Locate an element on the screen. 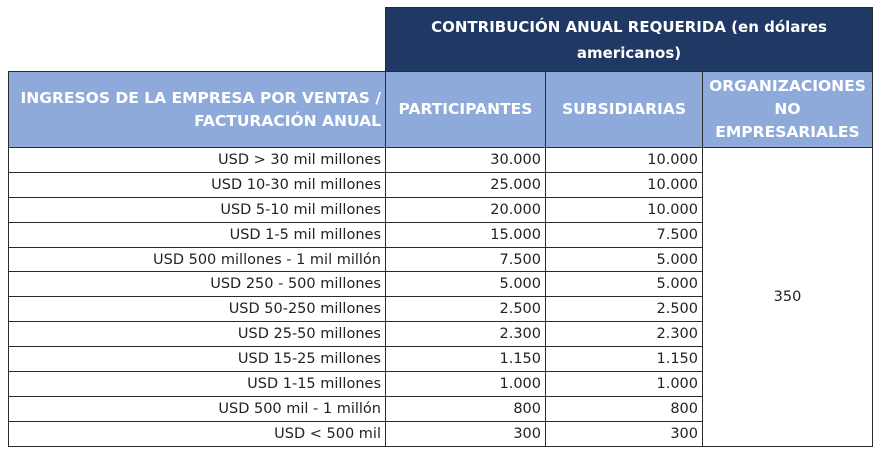  table-row: USD 15-25 millones 1.150 1.150 is located at coordinates (440, 359).